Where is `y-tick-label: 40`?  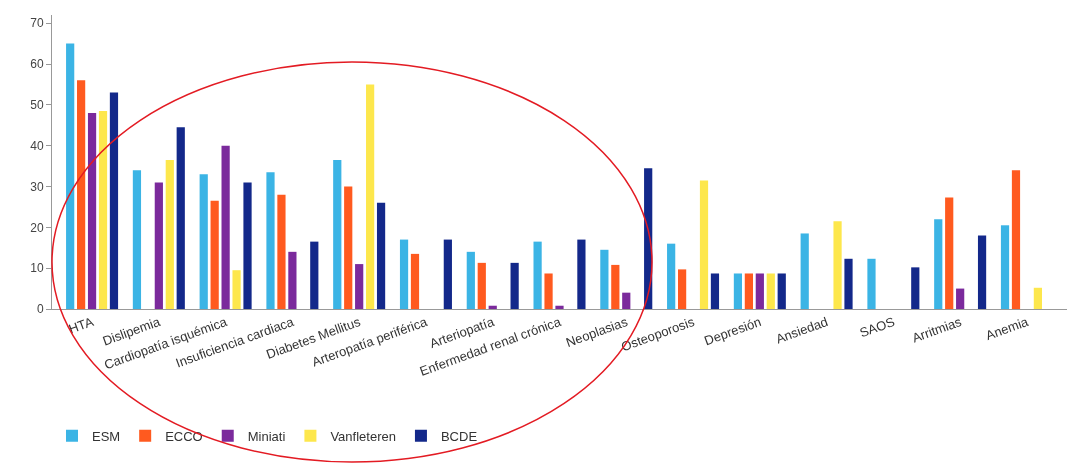
y-tick-label: 40 is located at coordinates (37, 145).